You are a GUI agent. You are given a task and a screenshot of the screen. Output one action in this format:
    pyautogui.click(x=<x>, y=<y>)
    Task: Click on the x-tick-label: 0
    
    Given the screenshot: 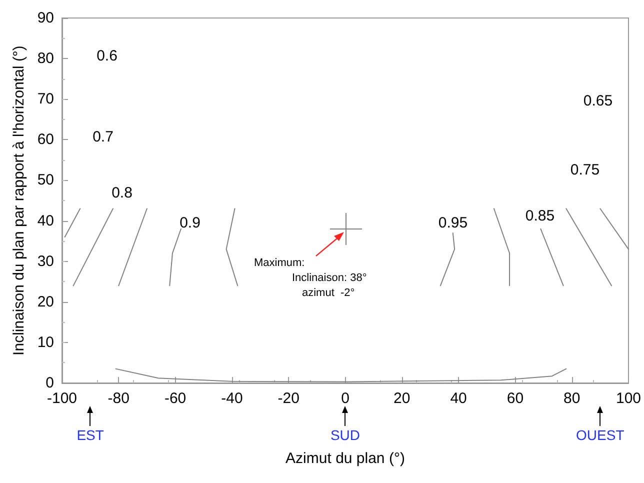 What is the action you would take?
    pyautogui.click(x=345, y=398)
    